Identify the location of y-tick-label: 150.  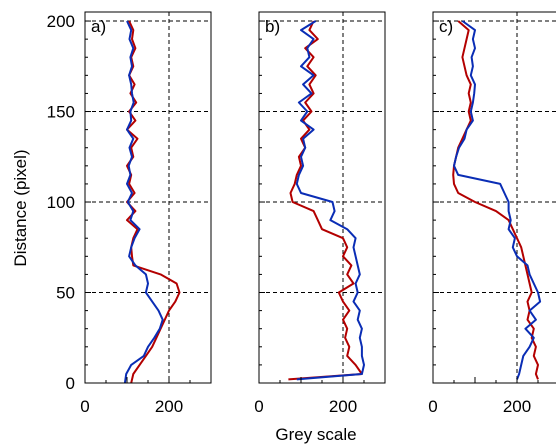
(61, 112).